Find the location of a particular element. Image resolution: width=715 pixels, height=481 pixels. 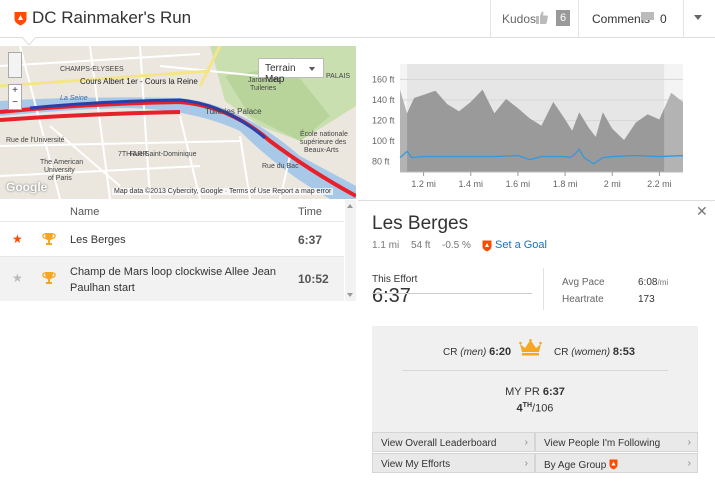

y-tick-label: 80 ft is located at coordinates (381, 162).